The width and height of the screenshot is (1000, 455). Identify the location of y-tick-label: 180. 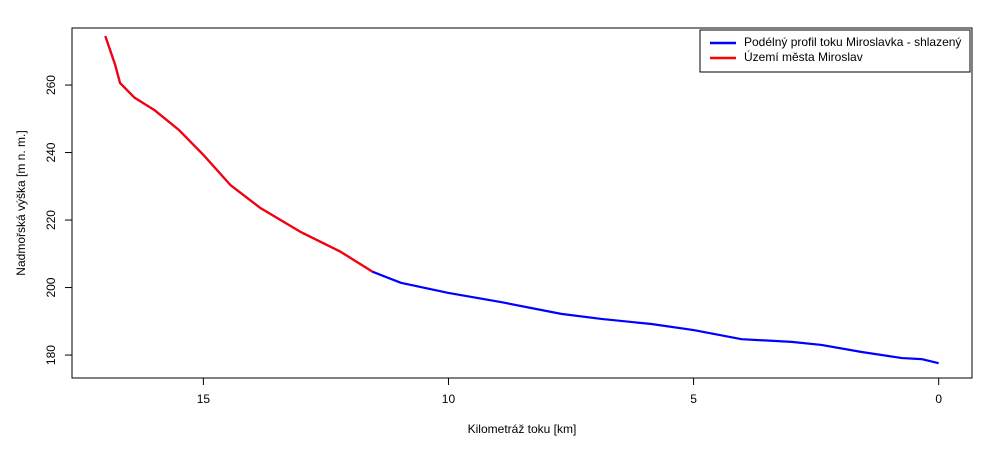
(51, 355).